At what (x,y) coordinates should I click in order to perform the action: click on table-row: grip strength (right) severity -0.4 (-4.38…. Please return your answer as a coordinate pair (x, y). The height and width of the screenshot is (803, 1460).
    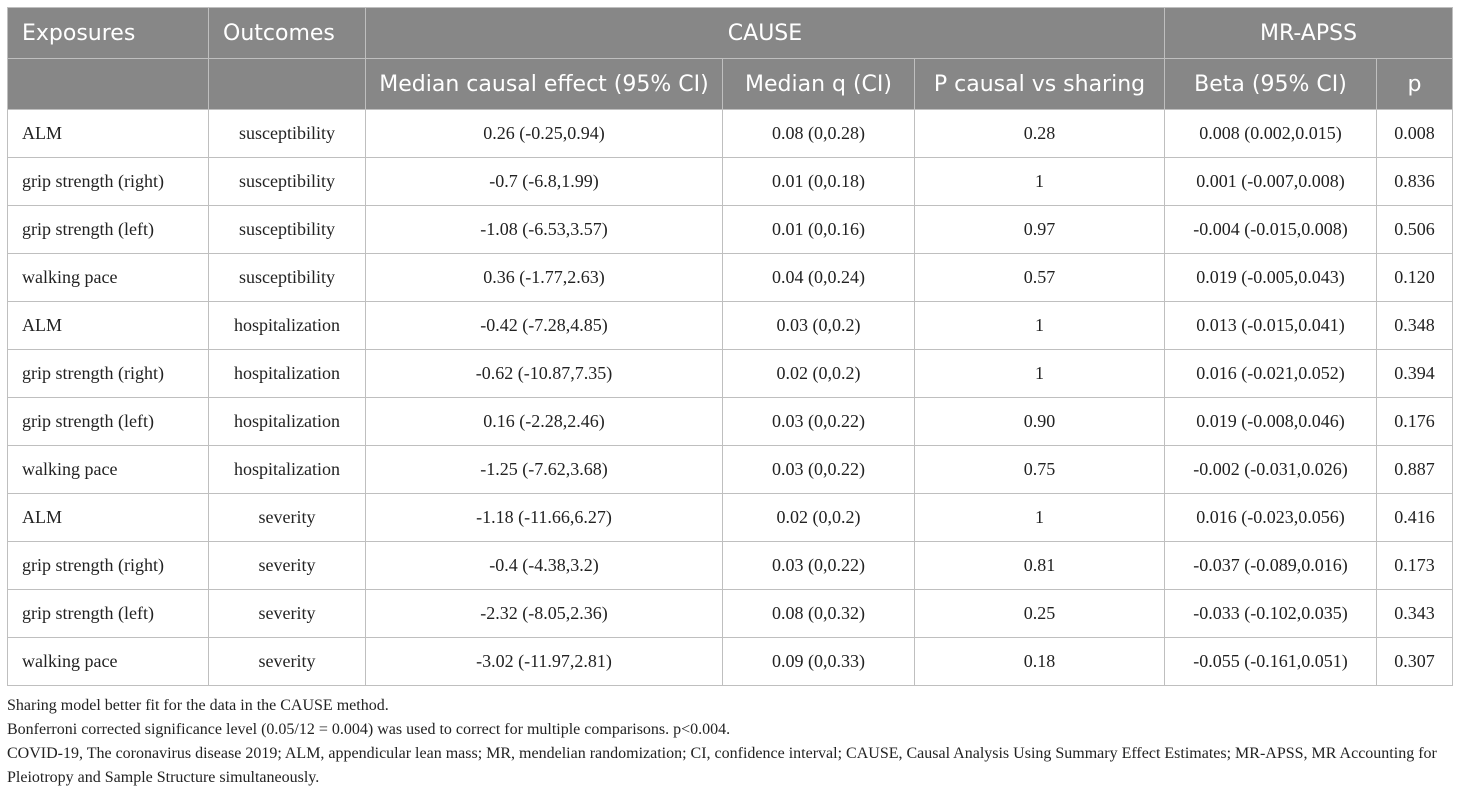
    Looking at the image, I should click on (730, 565).